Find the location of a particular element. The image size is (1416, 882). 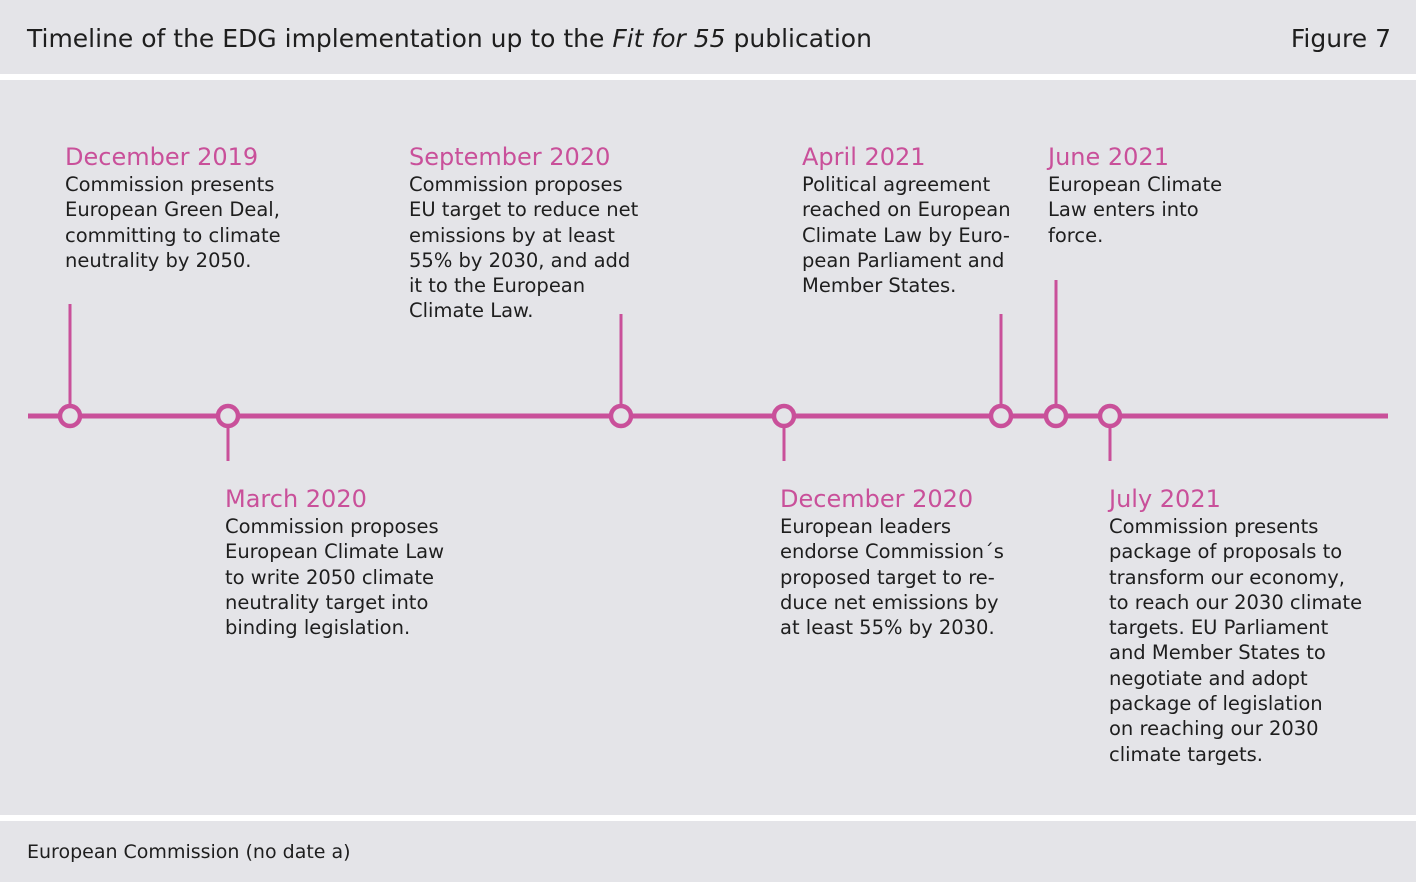

event-date: April 2021 is located at coordinates (864, 157).